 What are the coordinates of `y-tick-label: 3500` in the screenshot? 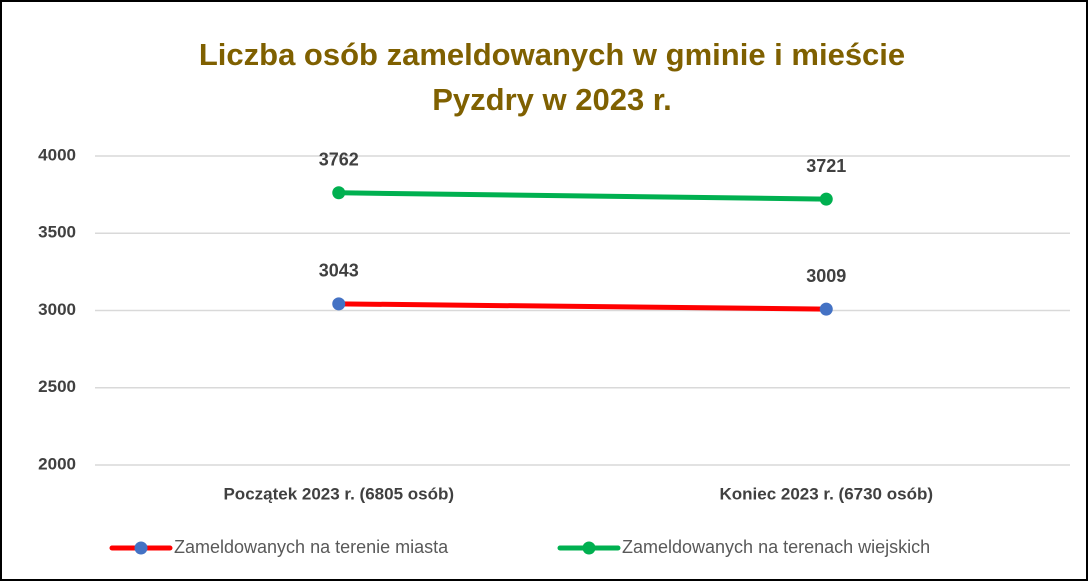 It's located at (57, 232).